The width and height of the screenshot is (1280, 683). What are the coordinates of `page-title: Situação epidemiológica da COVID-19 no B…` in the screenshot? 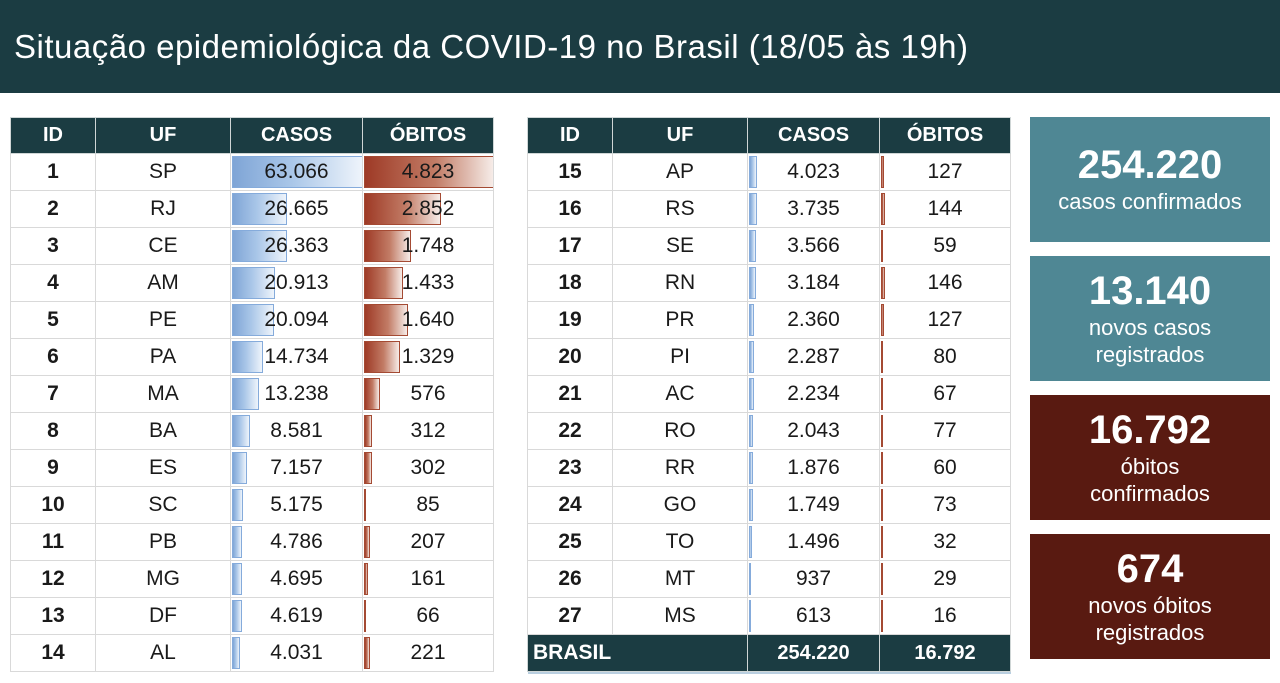 It's located at (491, 46).